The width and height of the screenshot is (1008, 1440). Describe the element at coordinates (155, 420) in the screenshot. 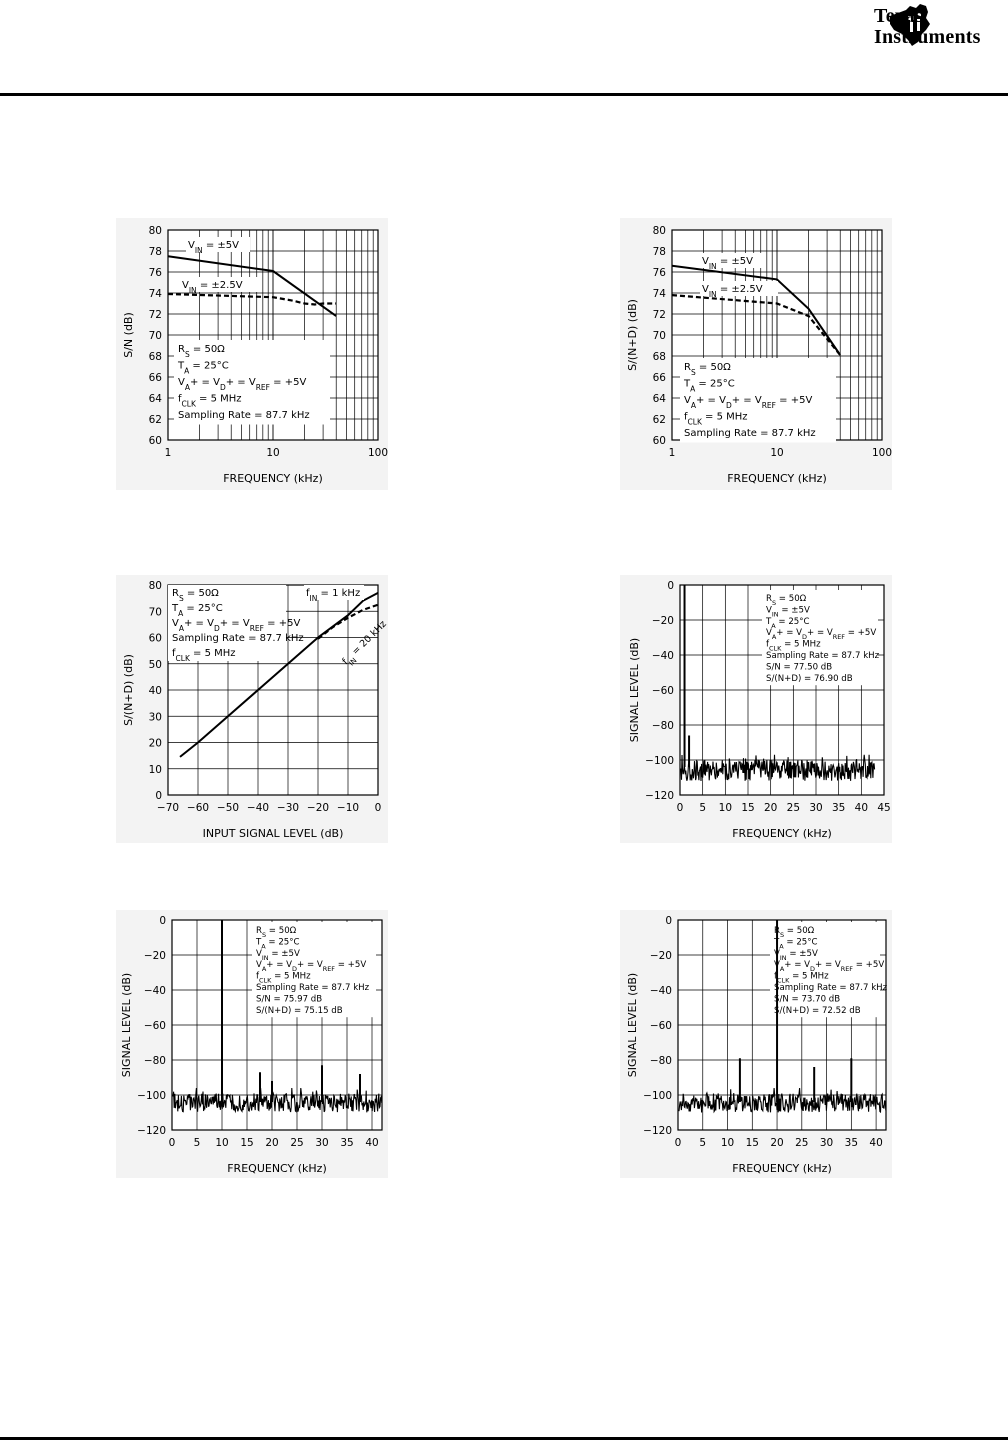

I see `y-tick-label: 62` at that location.